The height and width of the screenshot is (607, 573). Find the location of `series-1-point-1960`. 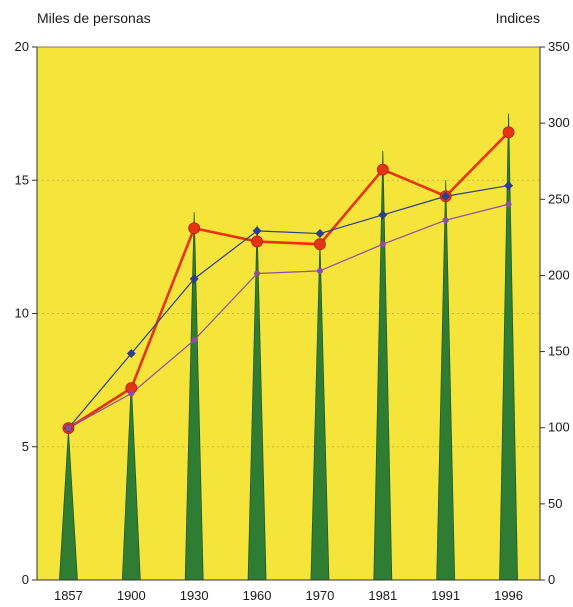

series-1-point-1960 is located at coordinates (257, 241).